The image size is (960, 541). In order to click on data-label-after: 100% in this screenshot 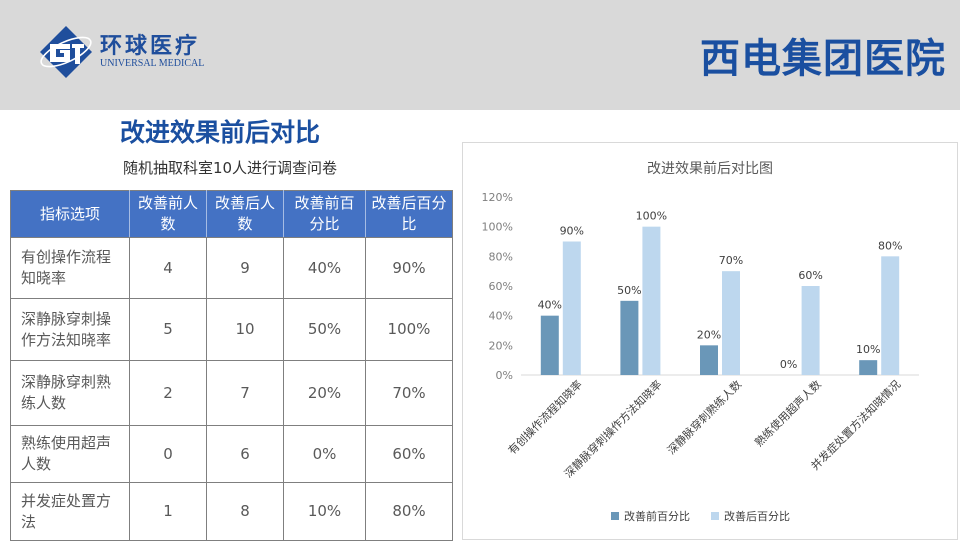, I will do `click(651, 216)`.